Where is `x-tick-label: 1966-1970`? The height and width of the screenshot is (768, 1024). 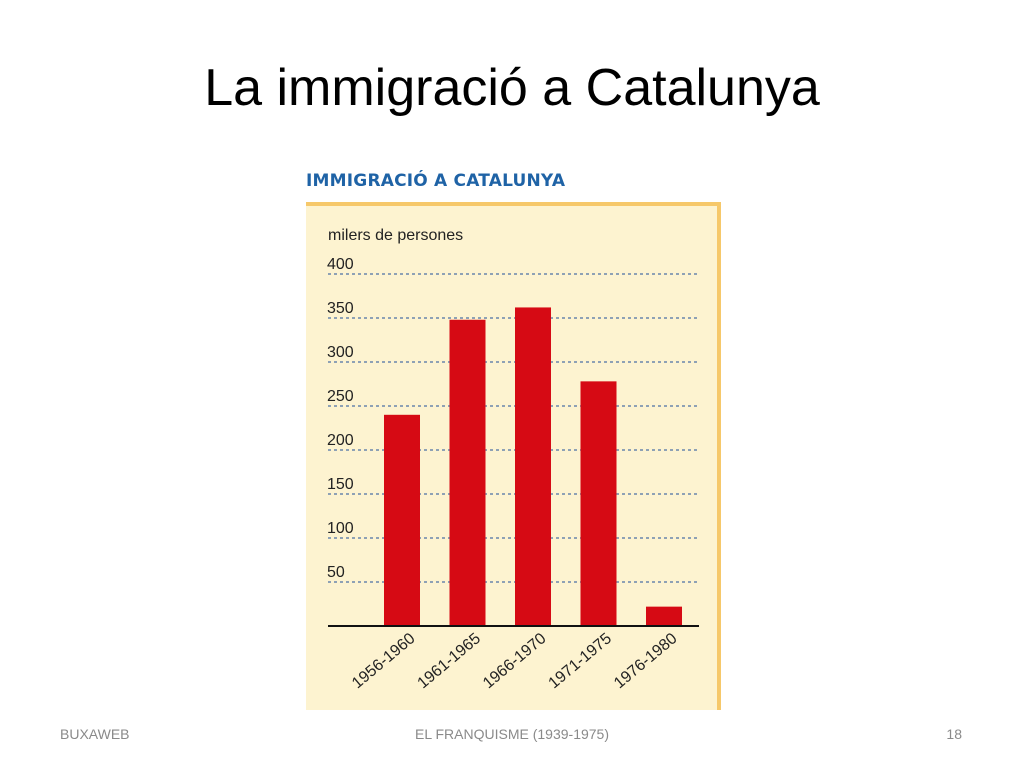 x-tick-label: 1966-1970 is located at coordinates (515, 661).